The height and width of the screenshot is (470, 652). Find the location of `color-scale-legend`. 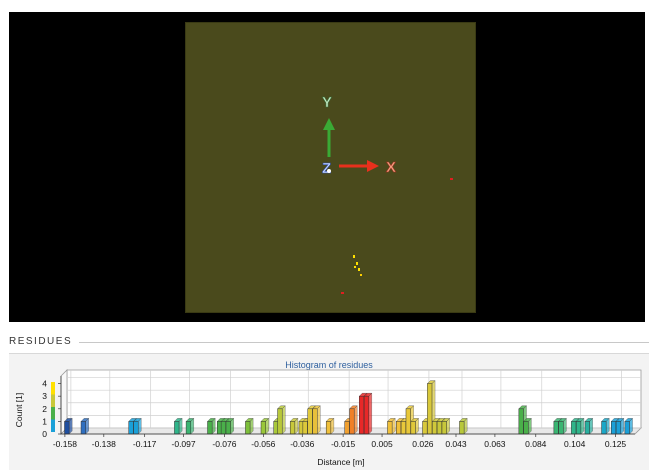

color-scale-legend is located at coordinates (53, 407).